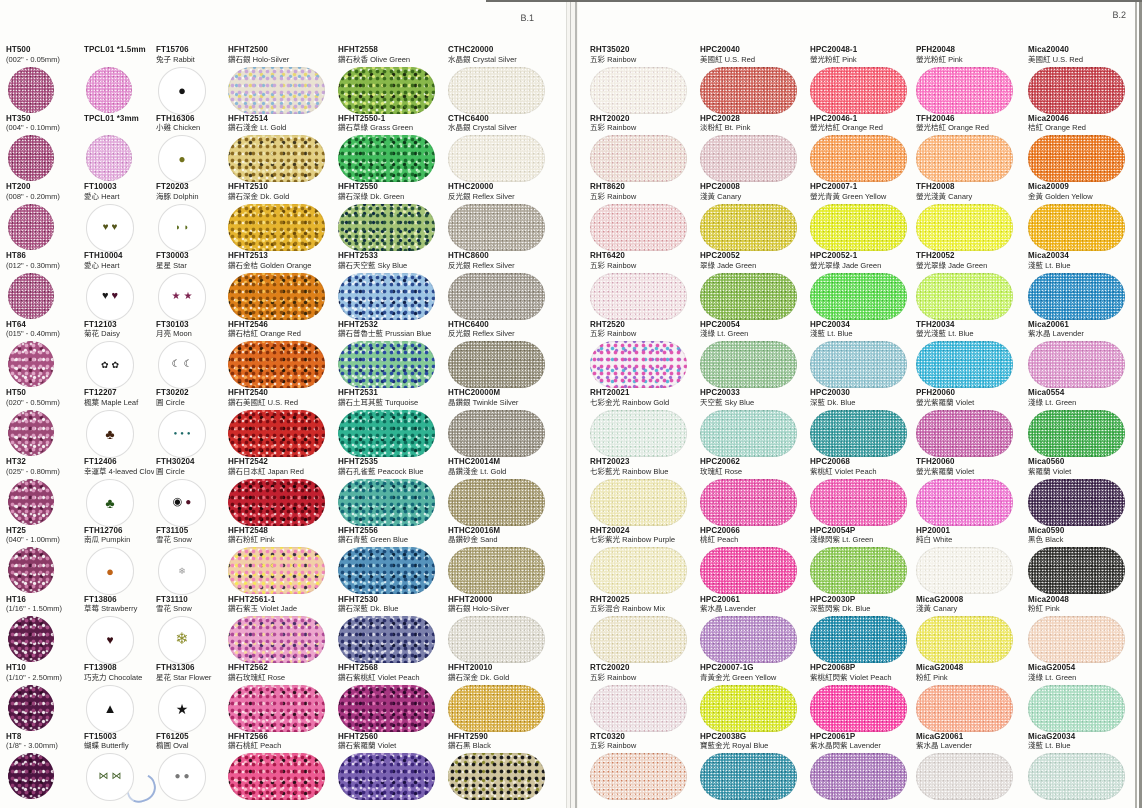  What do you see at coordinates (566, 404) in the screenshot?
I see `page-edge-line` at bounding box center [566, 404].